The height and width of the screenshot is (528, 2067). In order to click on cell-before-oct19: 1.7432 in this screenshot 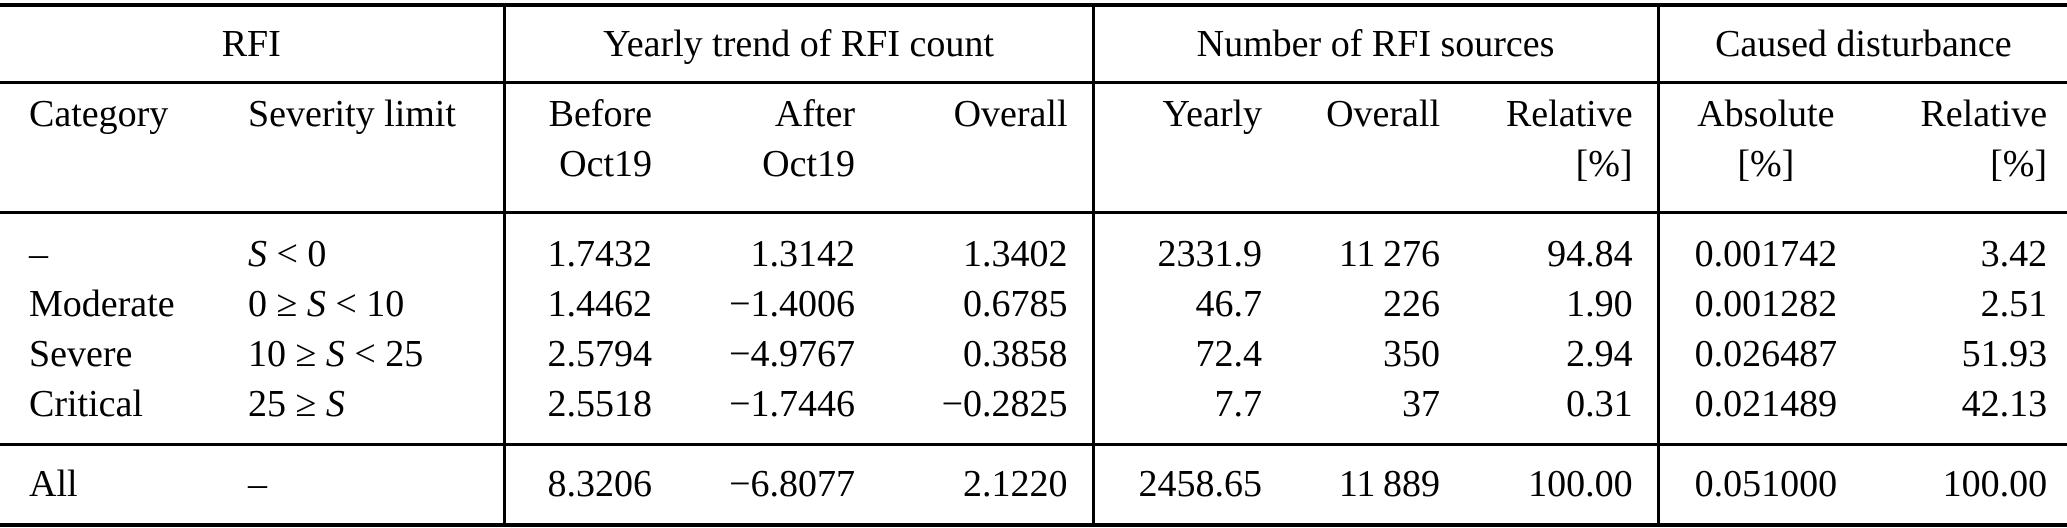, I will do `click(589, 245)`.